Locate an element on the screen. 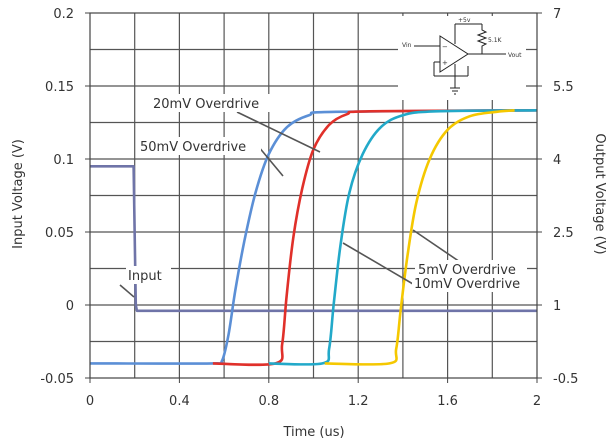  y-tick-label: -0.05 is located at coordinates (57, 379).